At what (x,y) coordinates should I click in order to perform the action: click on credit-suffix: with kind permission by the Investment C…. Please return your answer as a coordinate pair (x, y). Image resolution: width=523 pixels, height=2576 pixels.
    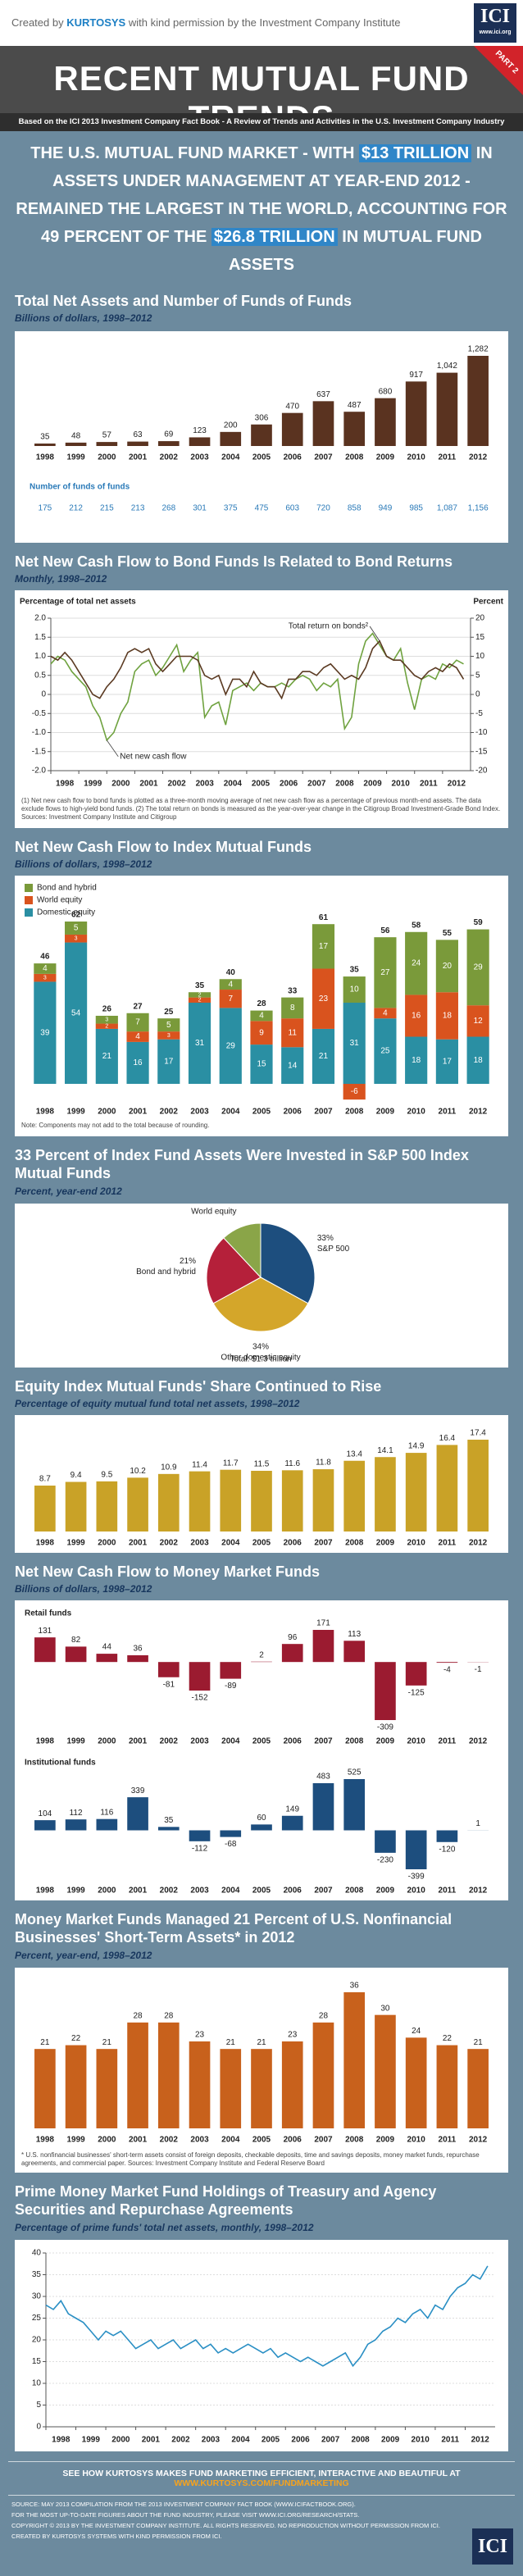
    Looking at the image, I should click on (265, 23).